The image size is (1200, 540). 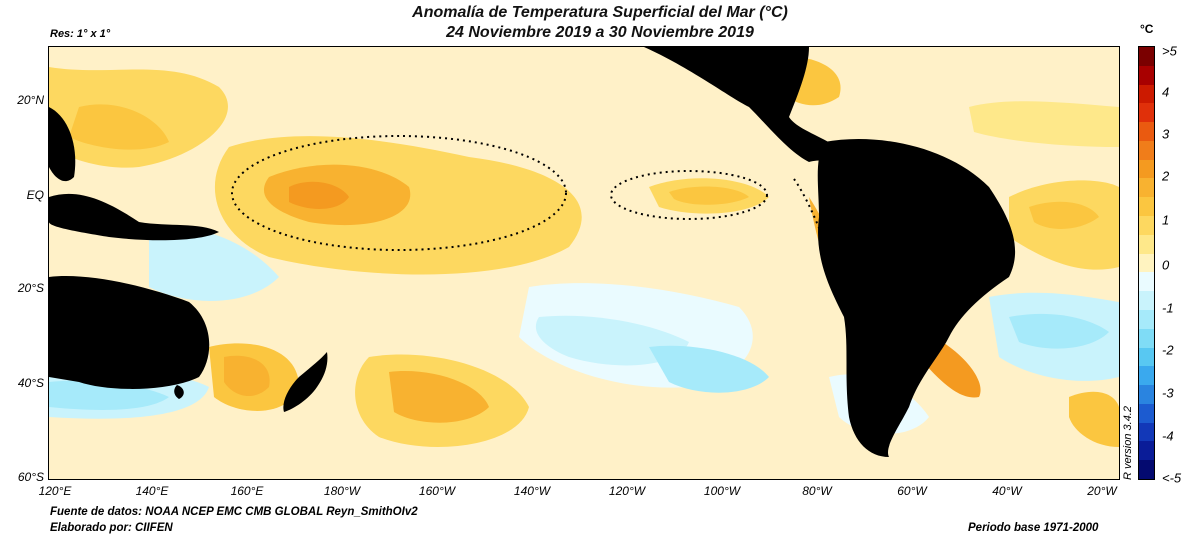 What do you see at coordinates (152, 491) in the screenshot?
I see `lon-label: 140°E` at bounding box center [152, 491].